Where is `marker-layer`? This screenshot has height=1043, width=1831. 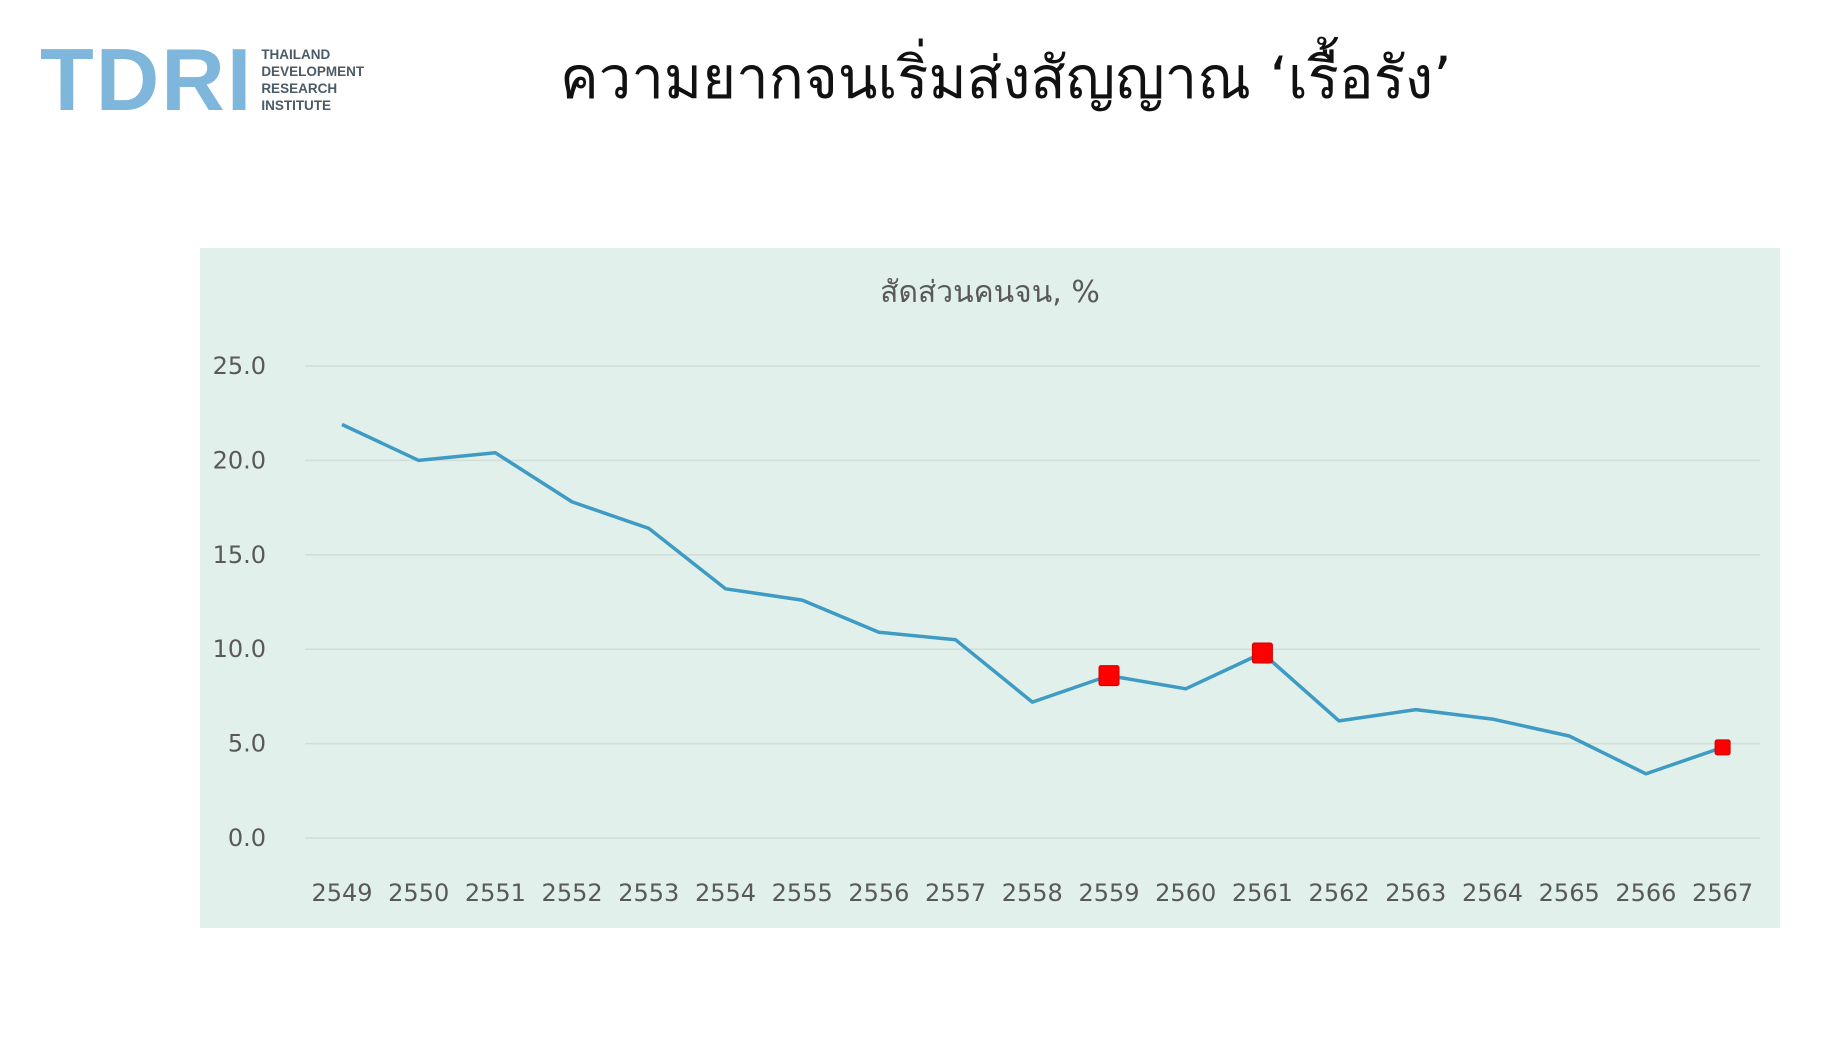 marker-layer is located at coordinates (1414, 699).